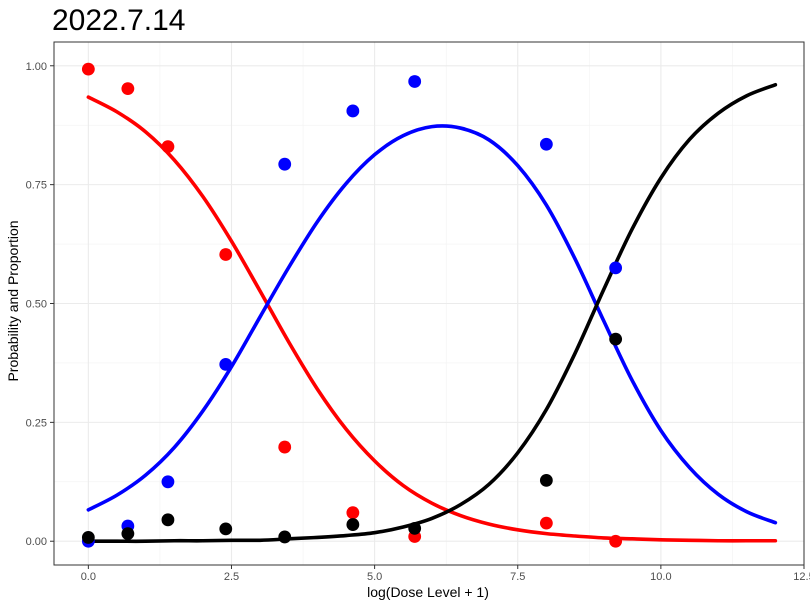 The height and width of the screenshot is (606, 810). What do you see at coordinates (517, 577) in the screenshot?
I see `x-tick-label: 7.5` at bounding box center [517, 577].